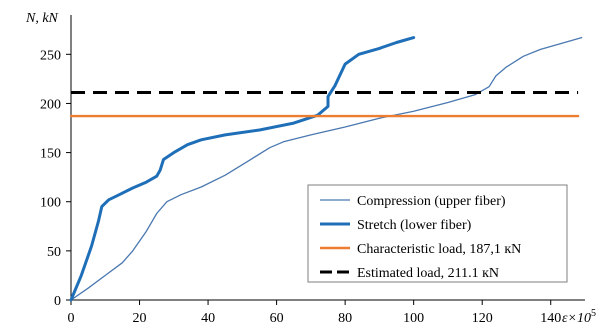  I want to click on y-tick-label: 250, so click(50, 55).